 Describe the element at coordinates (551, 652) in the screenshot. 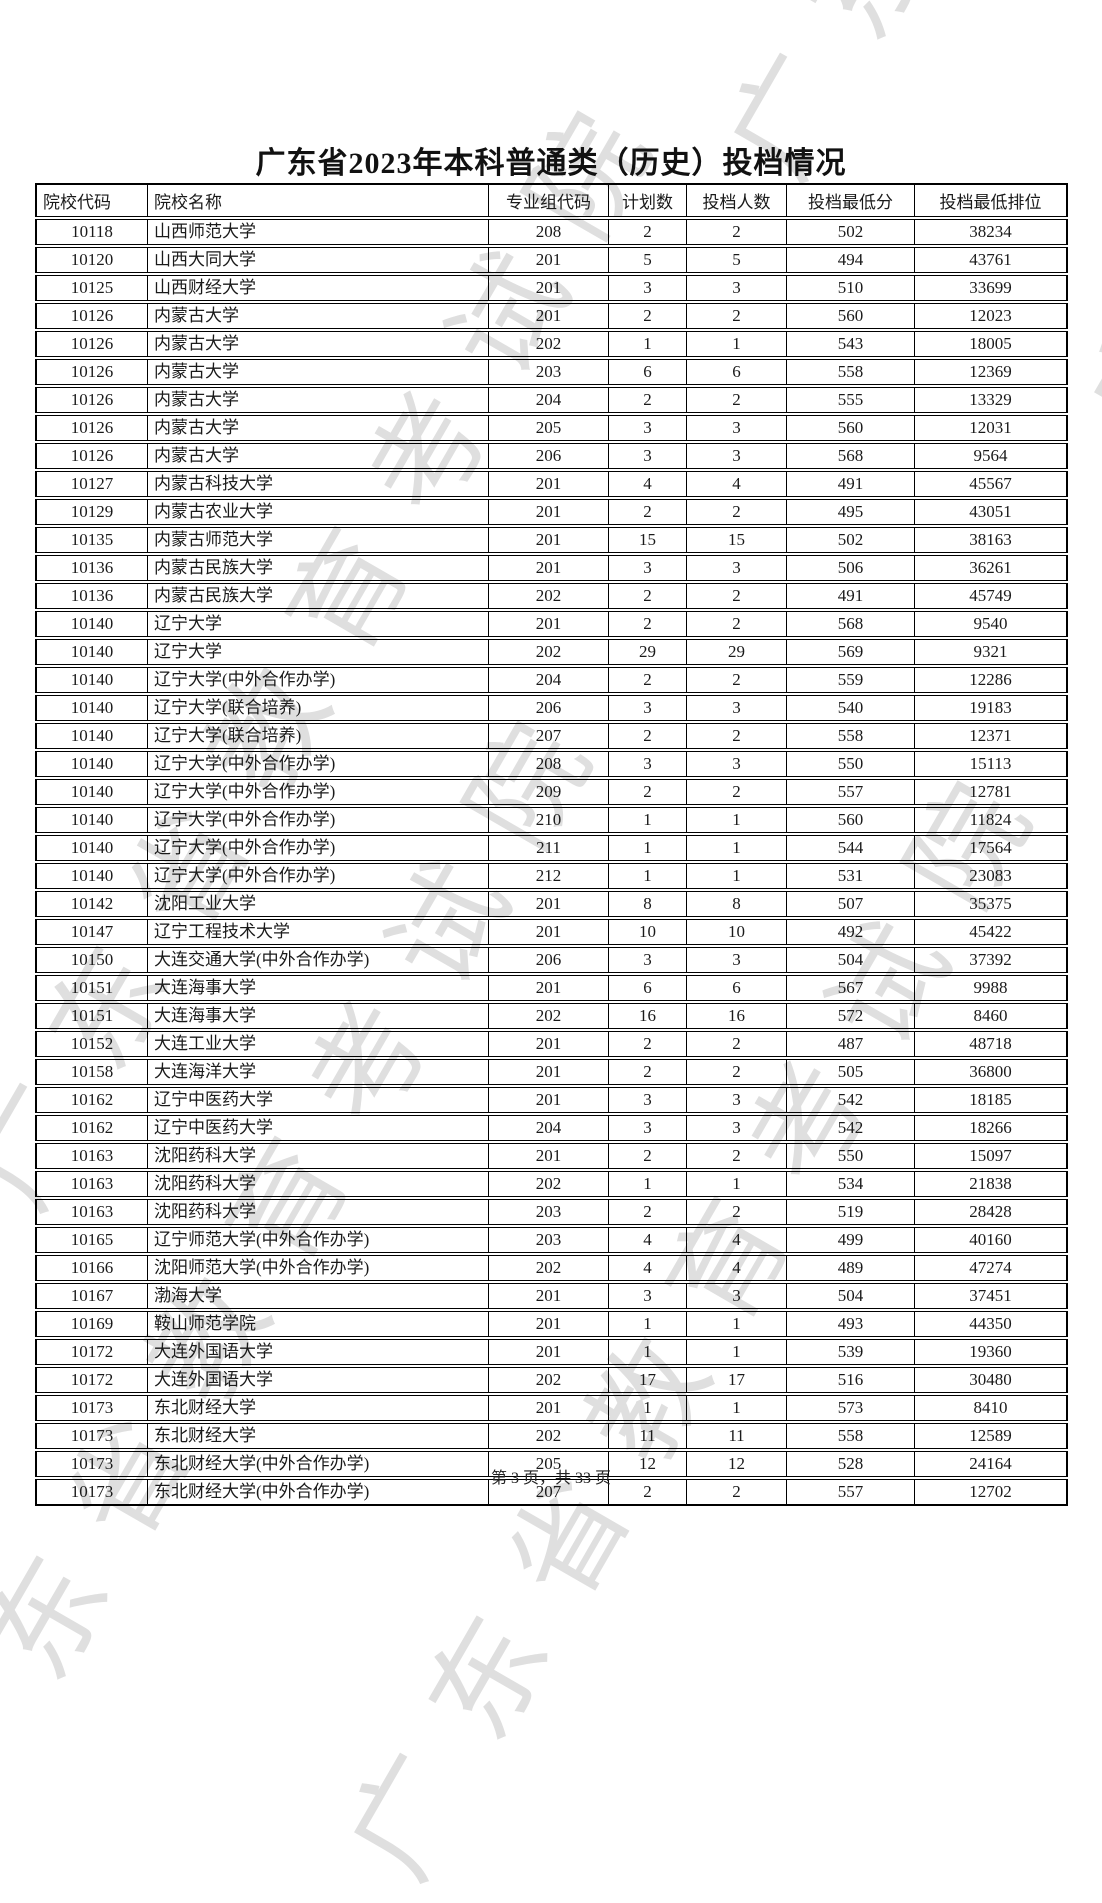

I see `table-row: 10140 辽宁大学 202 29 29 569 9321` at that location.